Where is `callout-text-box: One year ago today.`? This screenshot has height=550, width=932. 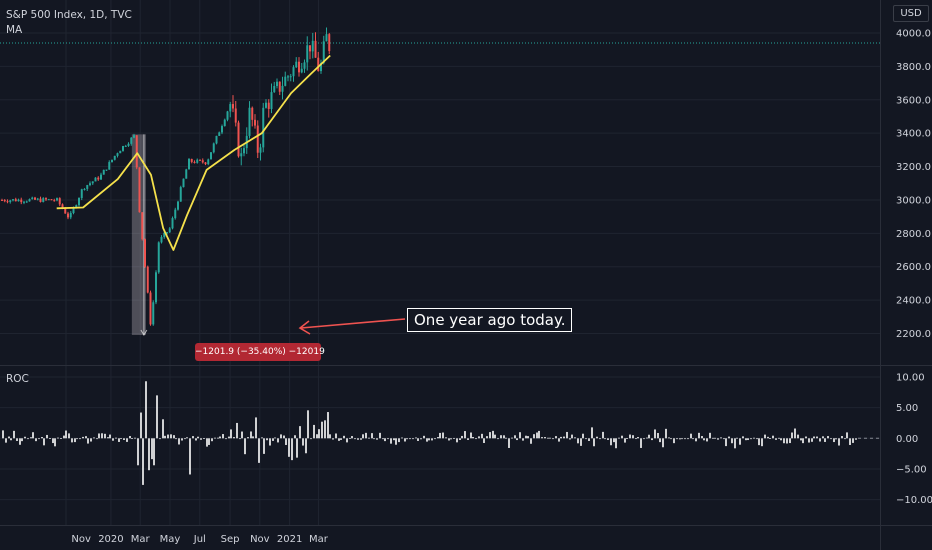 callout-text-box: One year ago today. is located at coordinates (490, 320).